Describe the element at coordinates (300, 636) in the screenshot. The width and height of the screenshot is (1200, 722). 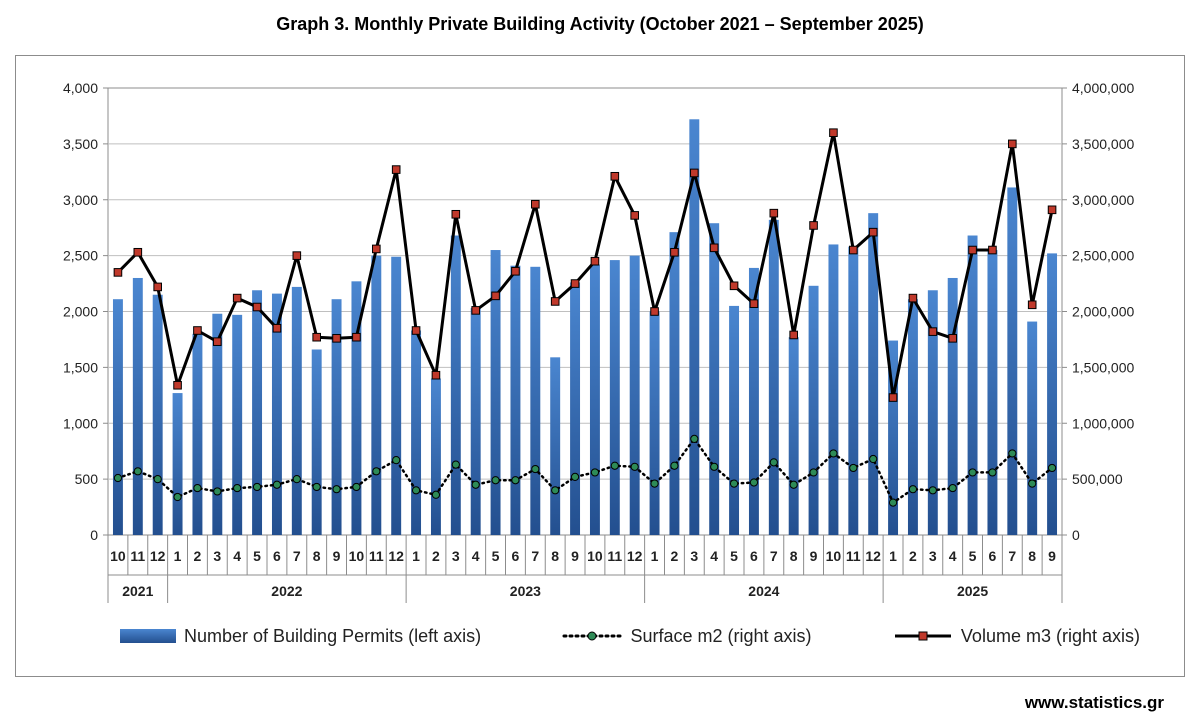
I see `legend-permits: Number of Building Permits (left axis)` at that location.